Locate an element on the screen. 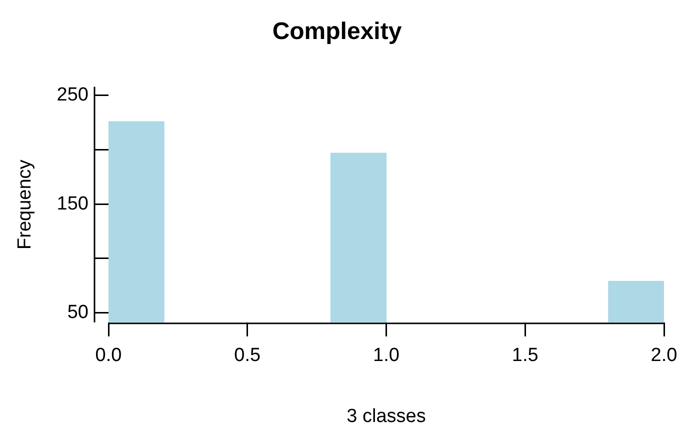 The width and height of the screenshot is (694, 442). y-axis-title: Frequency is located at coordinates (25, 204).